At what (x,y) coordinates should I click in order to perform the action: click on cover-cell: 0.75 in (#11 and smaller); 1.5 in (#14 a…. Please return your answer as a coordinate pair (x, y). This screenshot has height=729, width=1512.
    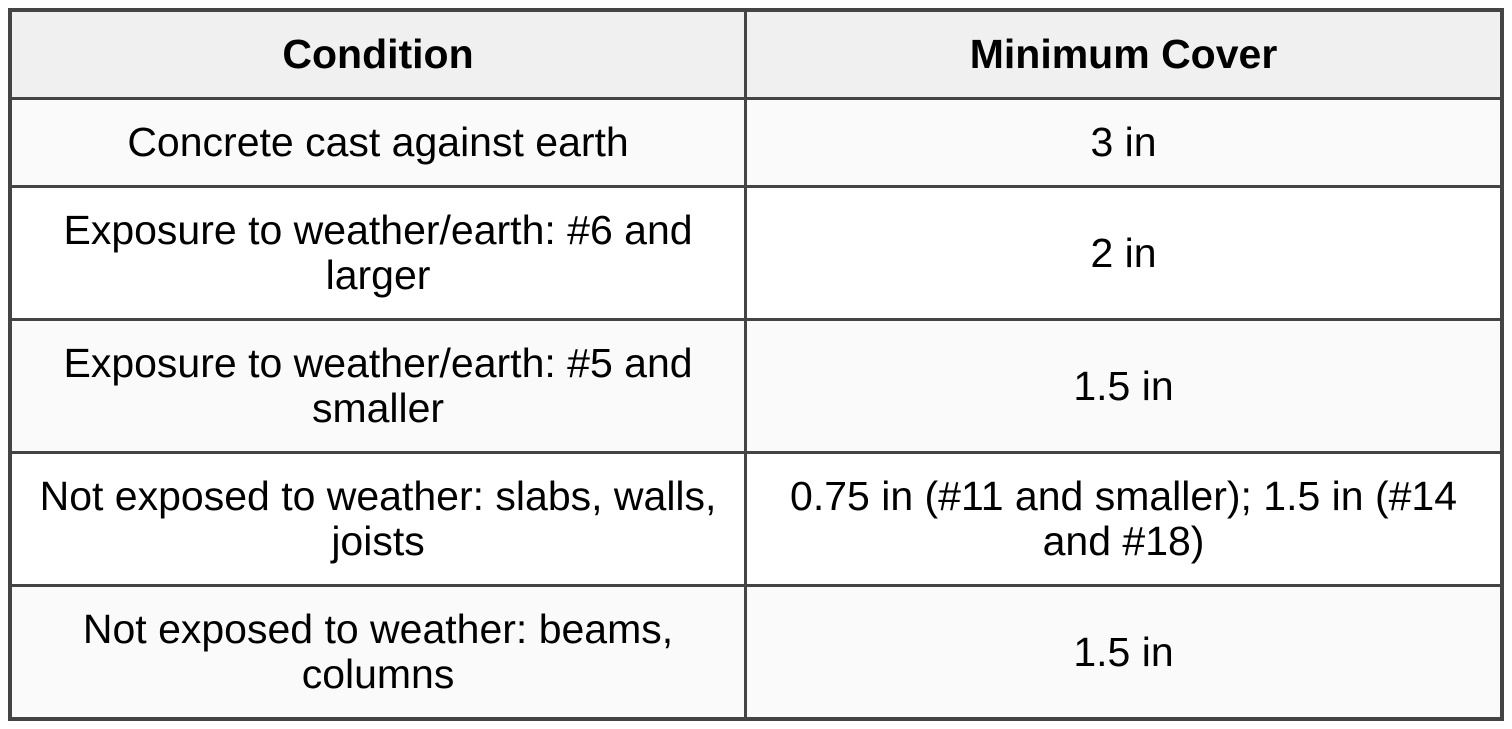
    Looking at the image, I should click on (1124, 519).